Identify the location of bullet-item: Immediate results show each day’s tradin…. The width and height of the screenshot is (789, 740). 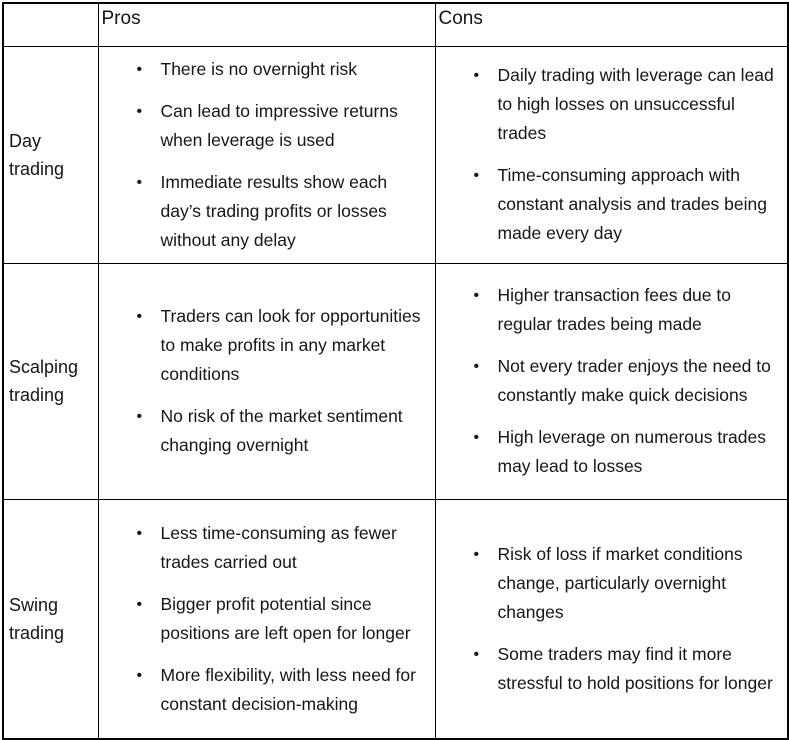
(280, 211).